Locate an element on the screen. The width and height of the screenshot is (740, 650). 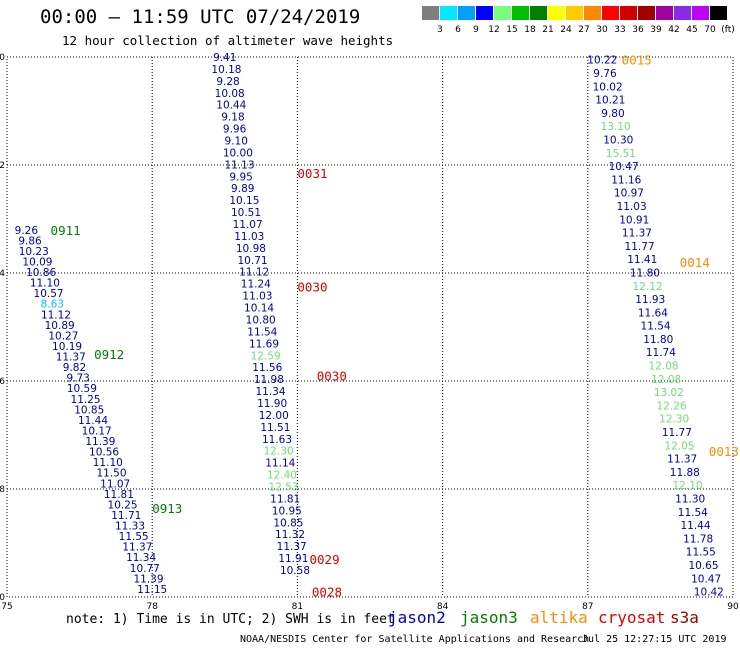
wave-height-value: 11.54 is located at coordinates (656, 327).